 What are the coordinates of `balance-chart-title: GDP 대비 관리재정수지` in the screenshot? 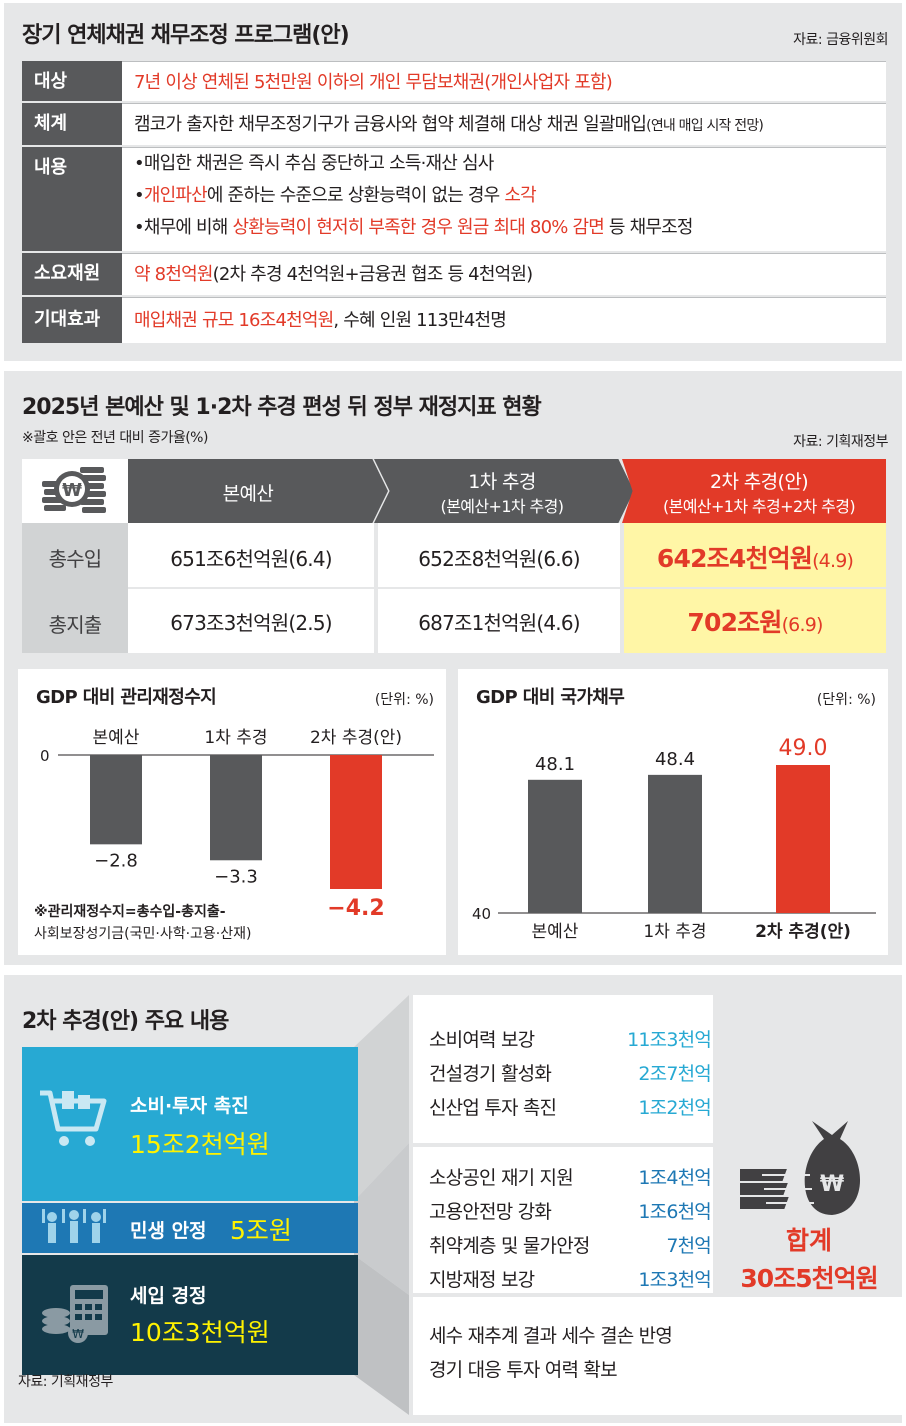 It's located at (126, 697).